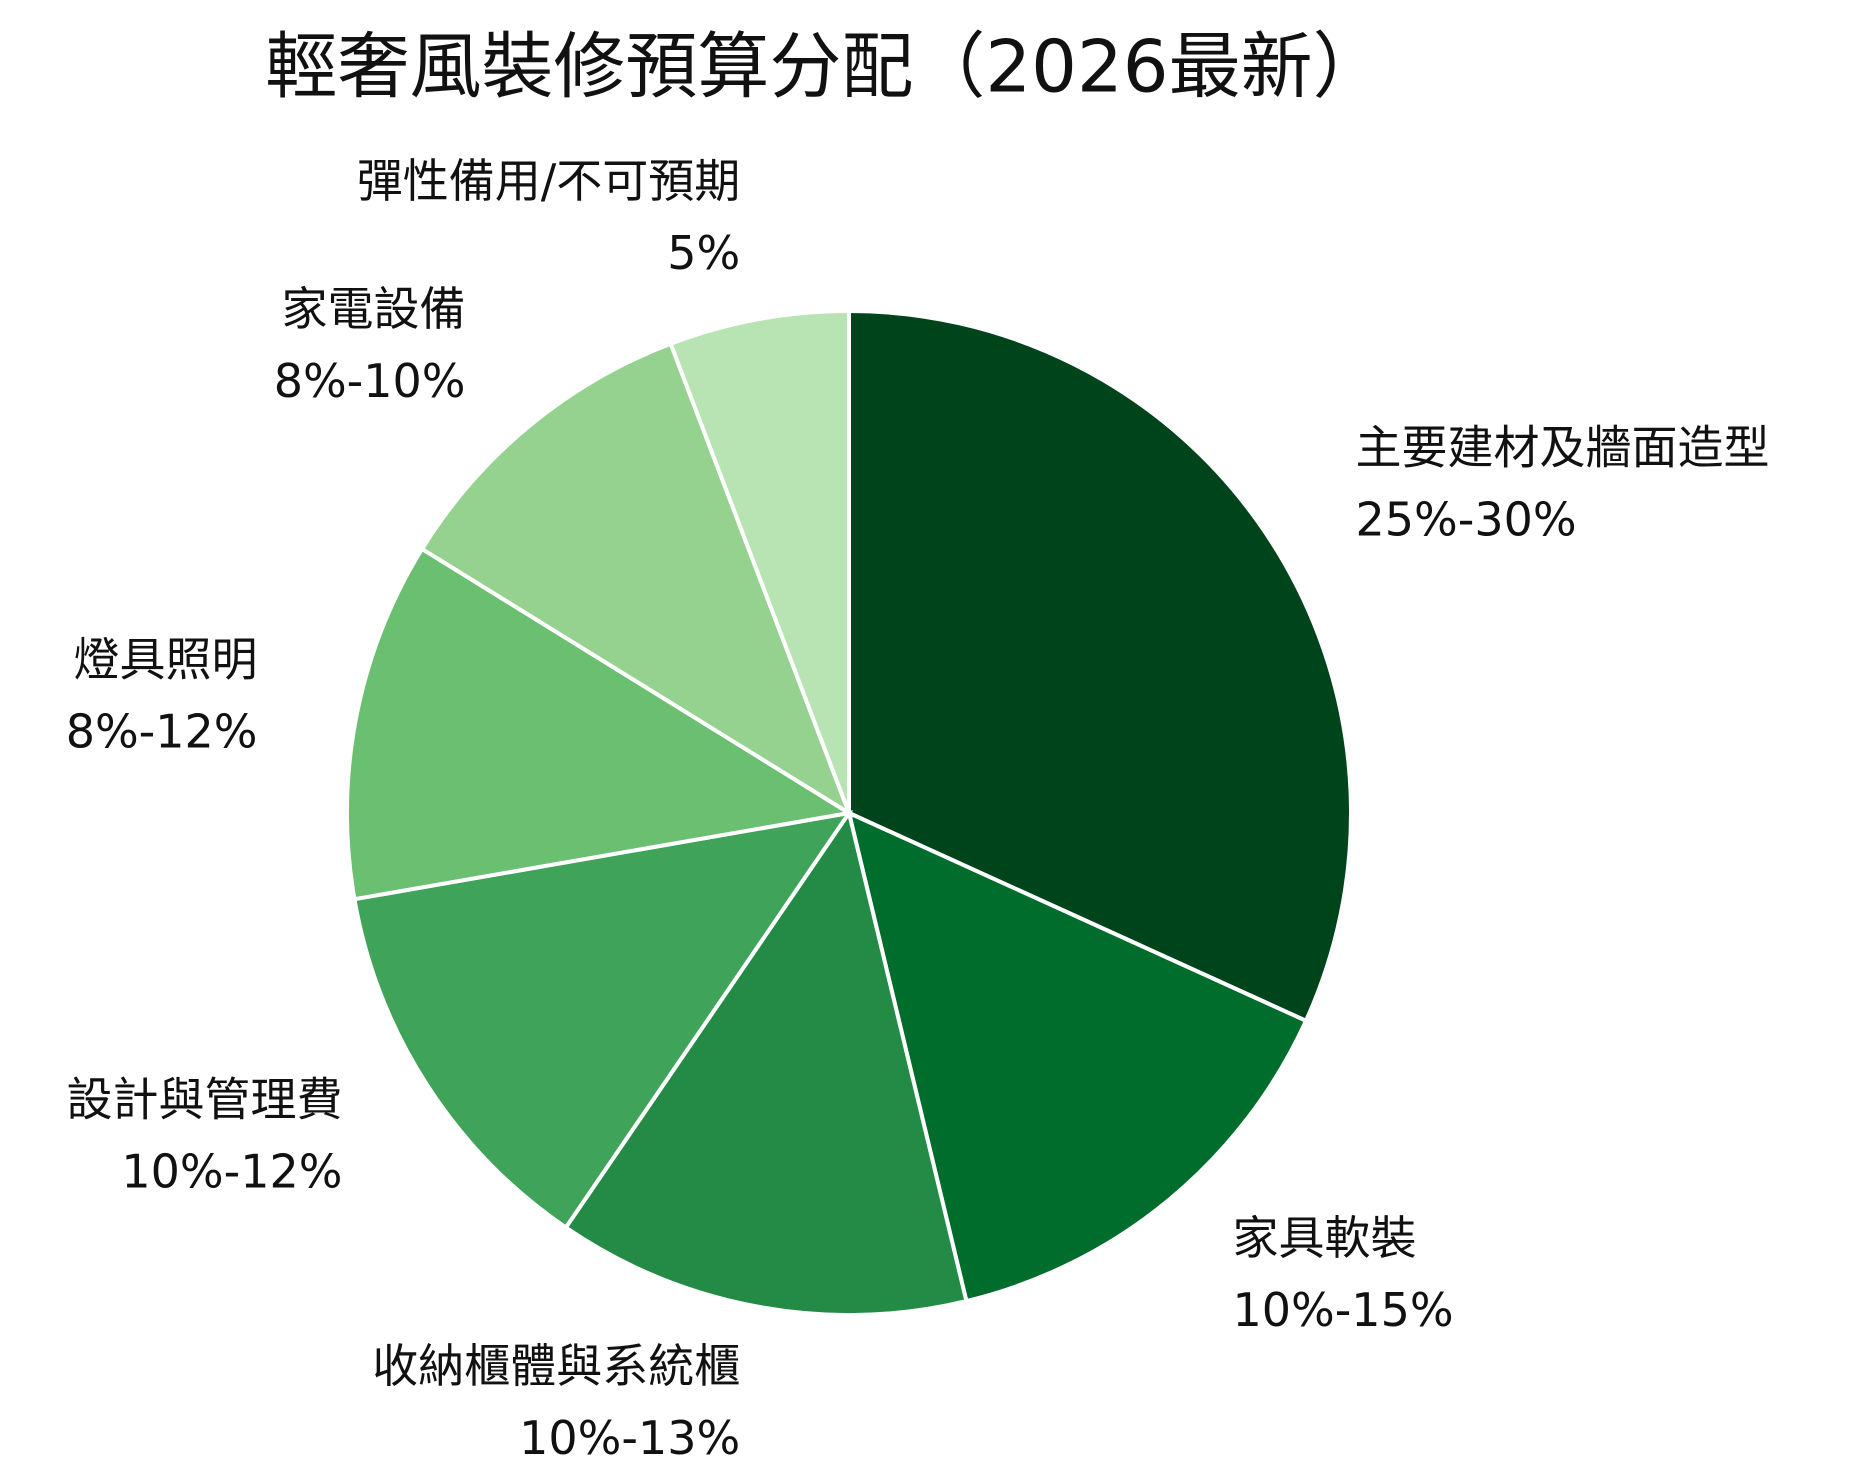 This screenshot has height=1468, width=1866. What do you see at coordinates (703, 253) in the screenshot?
I see `slice-value-label: 5%` at bounding box center [703, 253].